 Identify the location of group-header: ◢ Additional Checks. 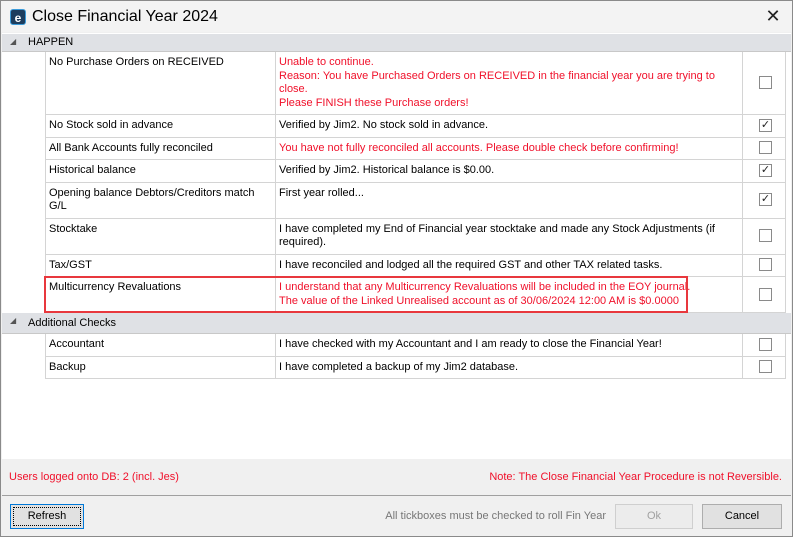
(396, 323).